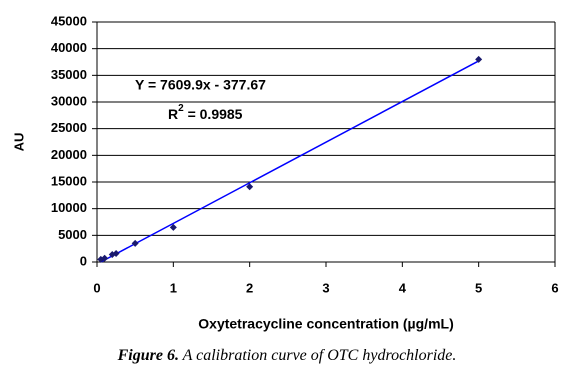  What do you see at coordinates (72, 234) in the screenshot?
I see `y-tick-label: 5000` at bounding box center [72, 234].